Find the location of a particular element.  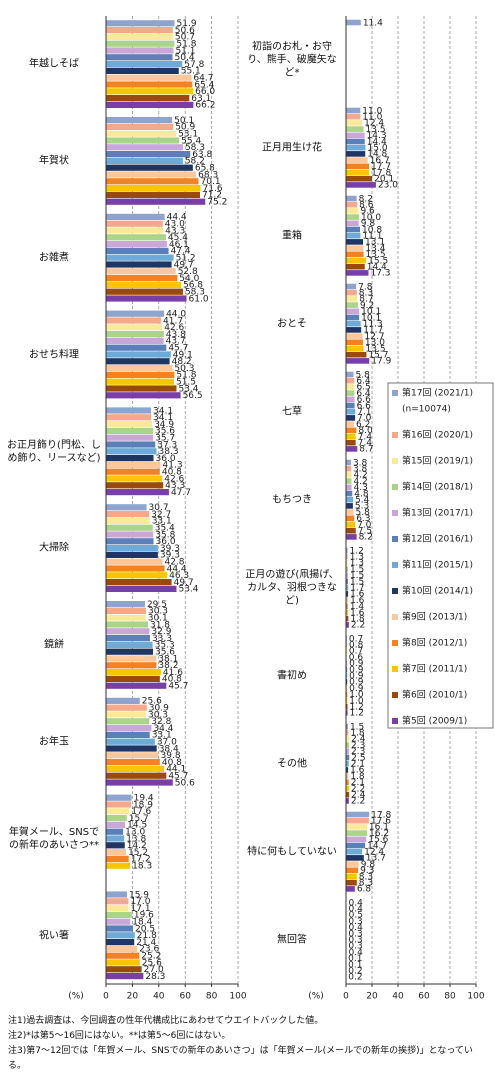

value-label: 35.3 is located at coordinates (165, 646).